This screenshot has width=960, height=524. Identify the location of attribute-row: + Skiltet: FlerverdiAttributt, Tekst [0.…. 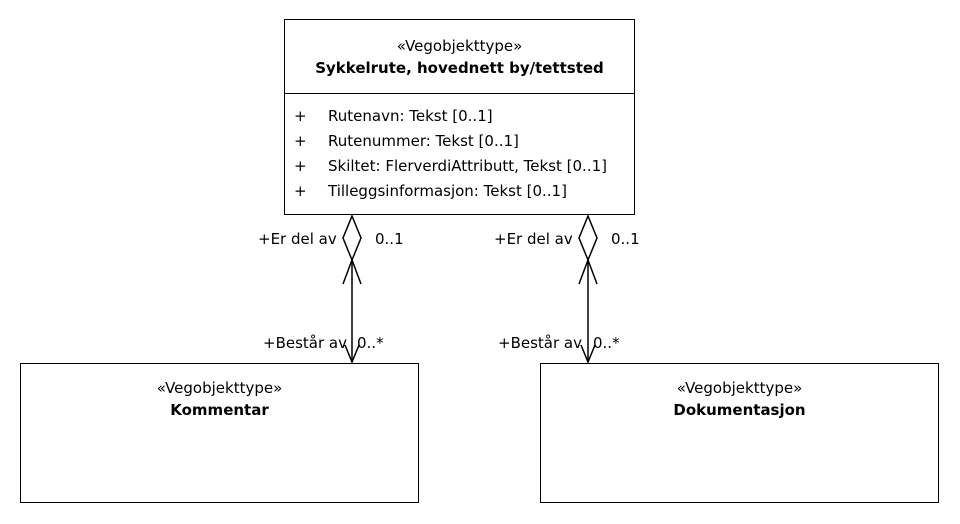
(459, 166).